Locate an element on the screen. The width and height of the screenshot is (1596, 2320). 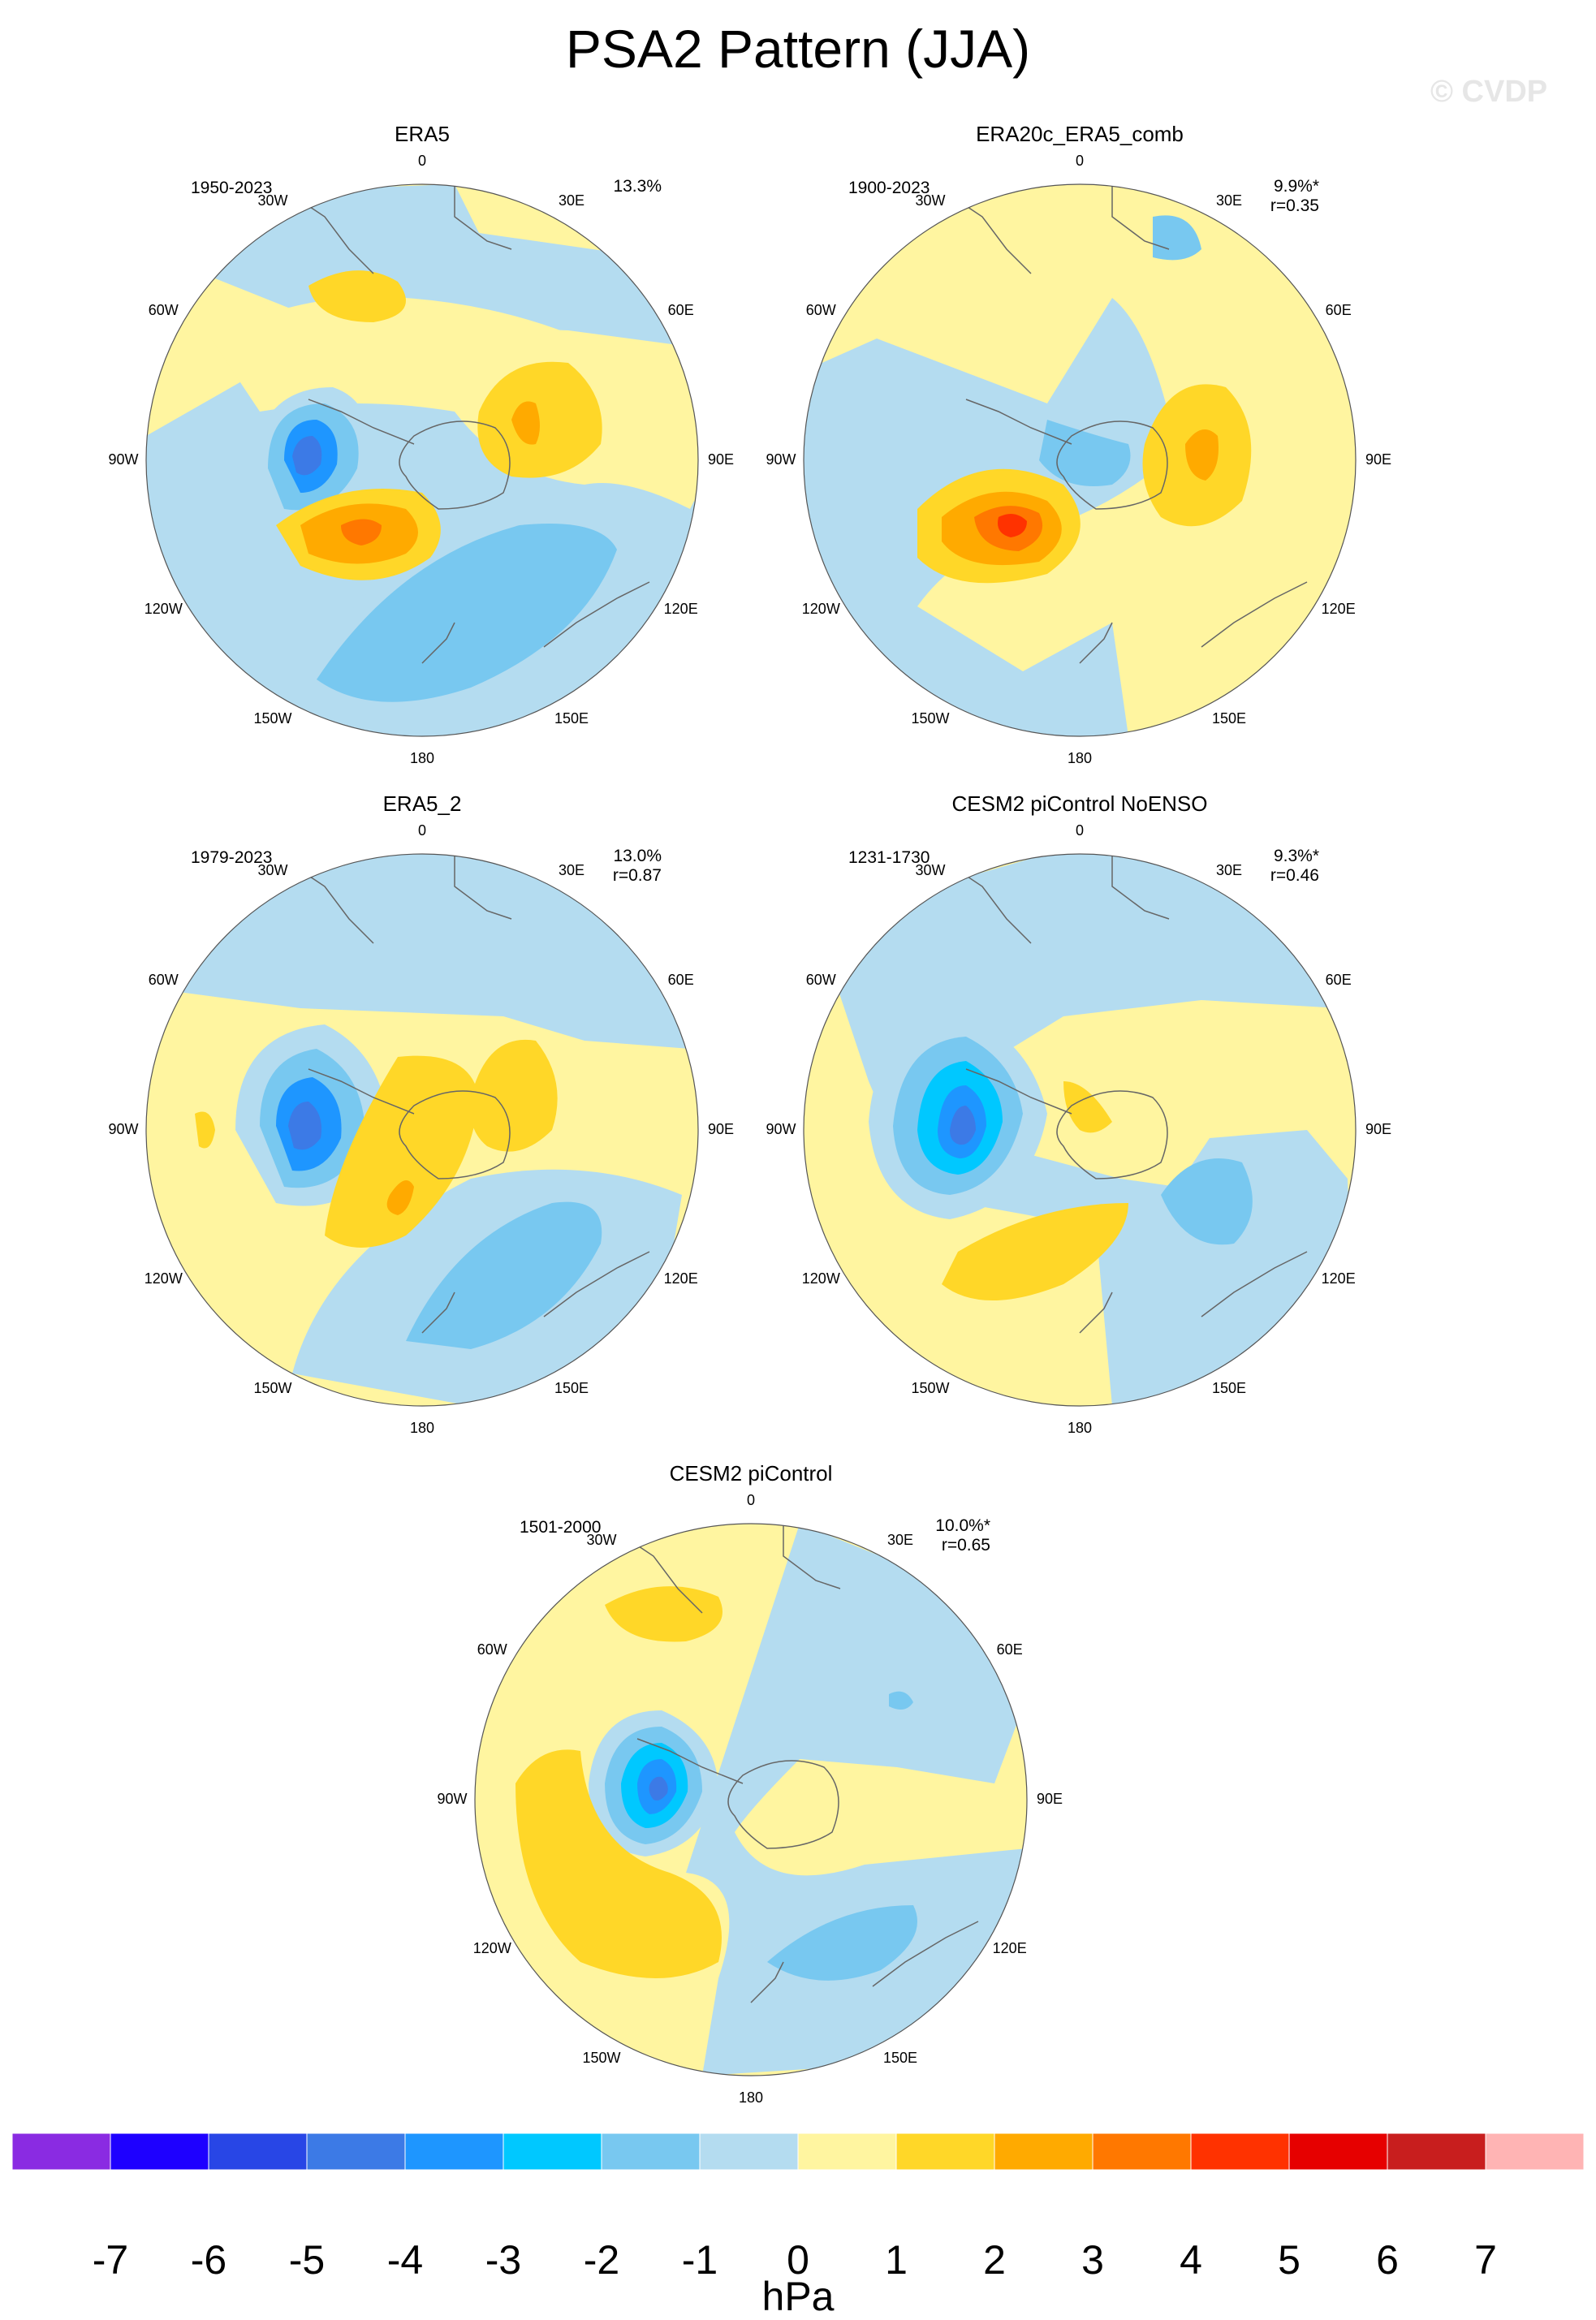
panel-variance-pct: 13.3% is located at coordinates (637, 187).